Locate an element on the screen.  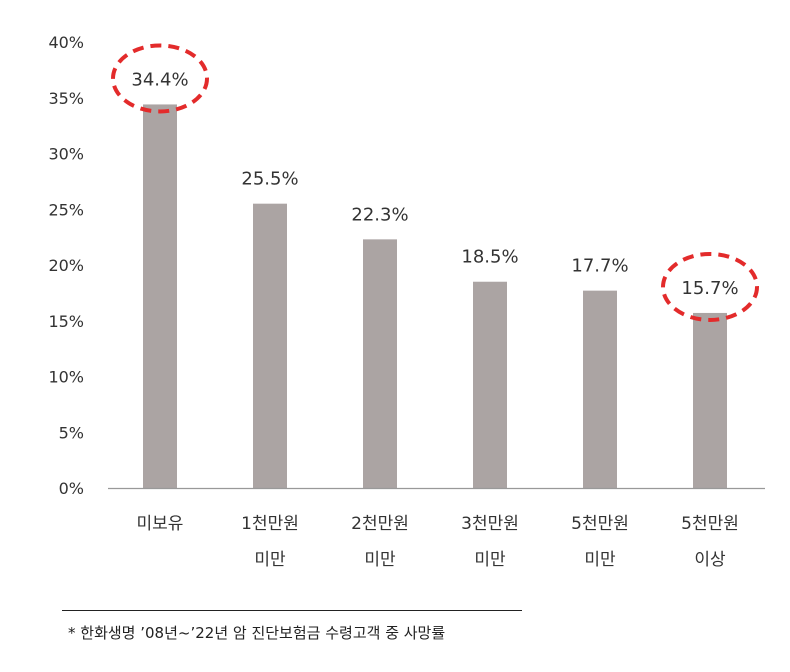
y-tick-label: 30% is located at coordinates (66, 154).